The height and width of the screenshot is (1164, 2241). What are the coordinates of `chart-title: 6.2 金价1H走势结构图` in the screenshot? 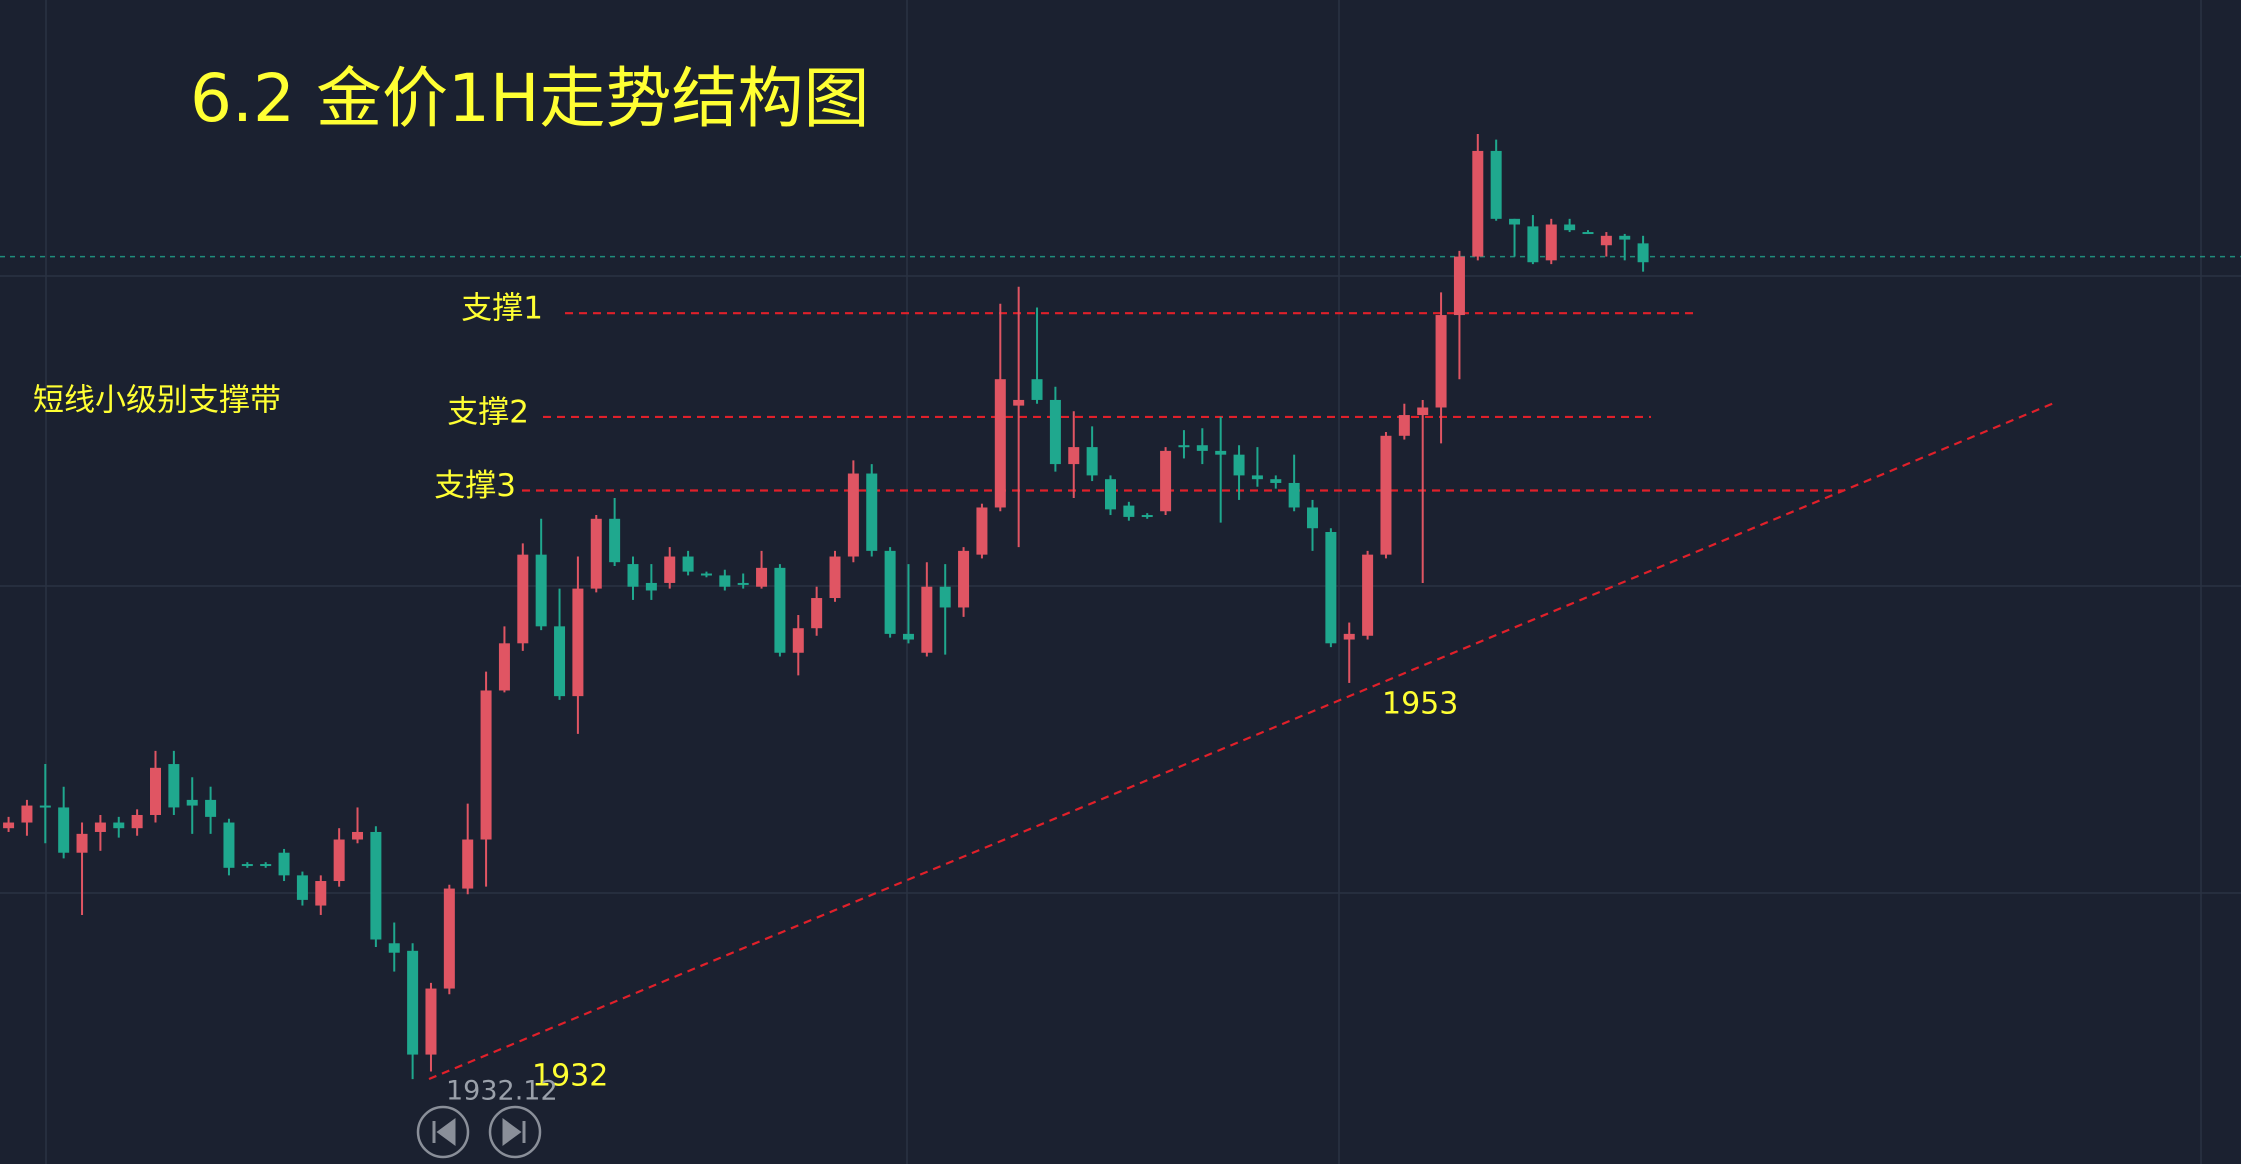 It's located at (530, 98).